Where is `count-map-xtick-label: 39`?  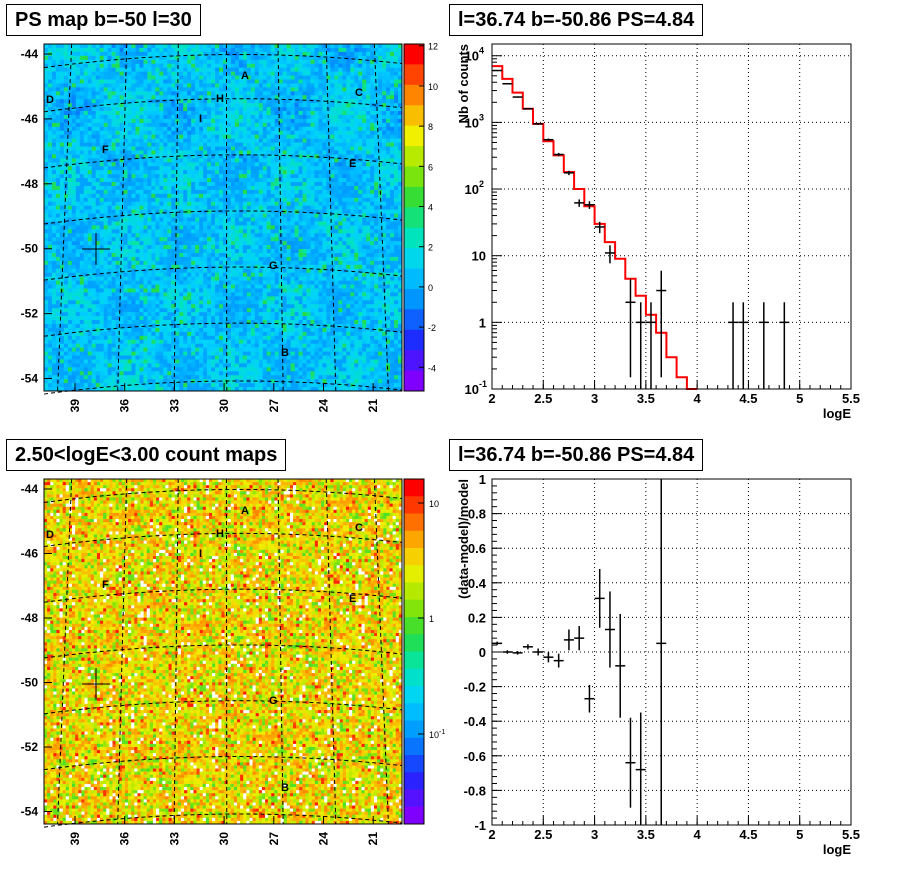
count-map-xtick-label: 39 is located at coordinates (75, 839).